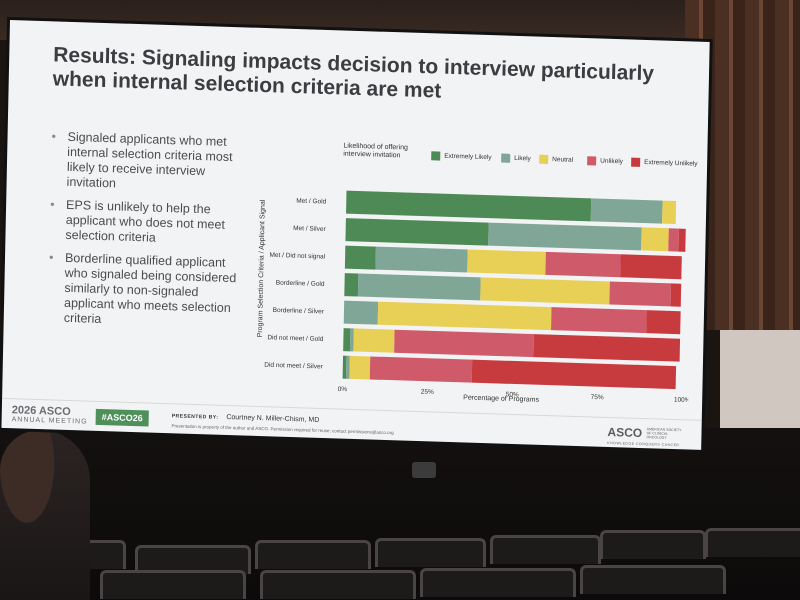 This screenshot has width=800, height=600. Describe the element at coordinates (295, 338) in the screenshot. I see `category-tick-label: Did not meet / Gold` at that location.